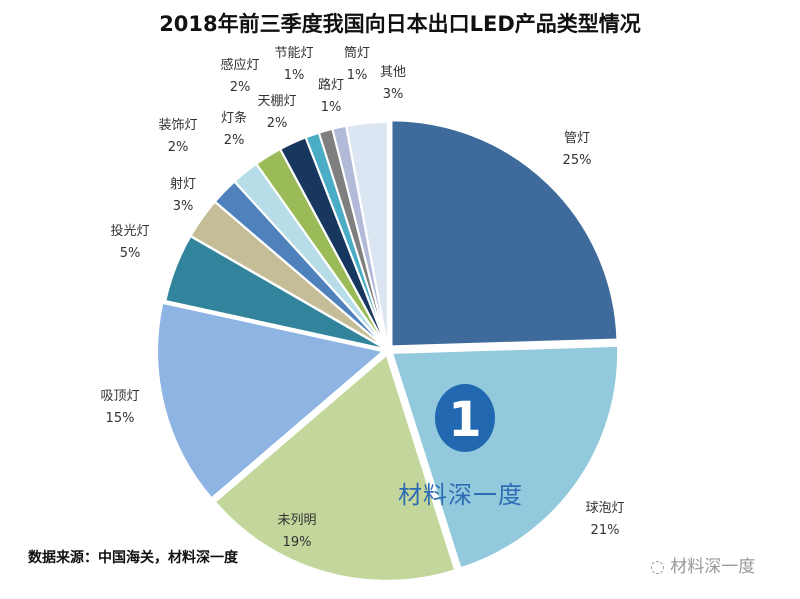 This screenshot has width=800, height=599. Describe the element at coordinates (296, 520) in the screenshot. I see `slice-label-2: 未列明` at that location.